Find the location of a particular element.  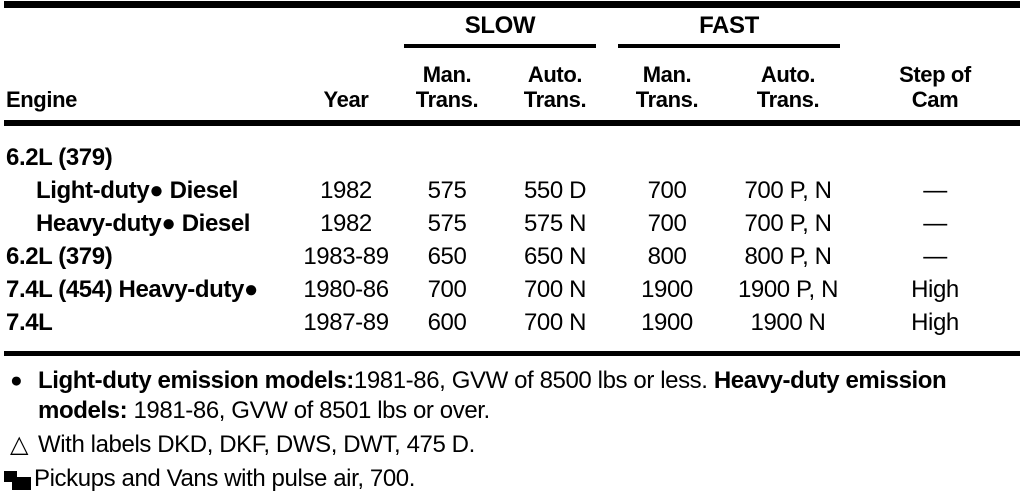

footnote-segment: Light-duty emission models: is located at coordinates (196, 380).